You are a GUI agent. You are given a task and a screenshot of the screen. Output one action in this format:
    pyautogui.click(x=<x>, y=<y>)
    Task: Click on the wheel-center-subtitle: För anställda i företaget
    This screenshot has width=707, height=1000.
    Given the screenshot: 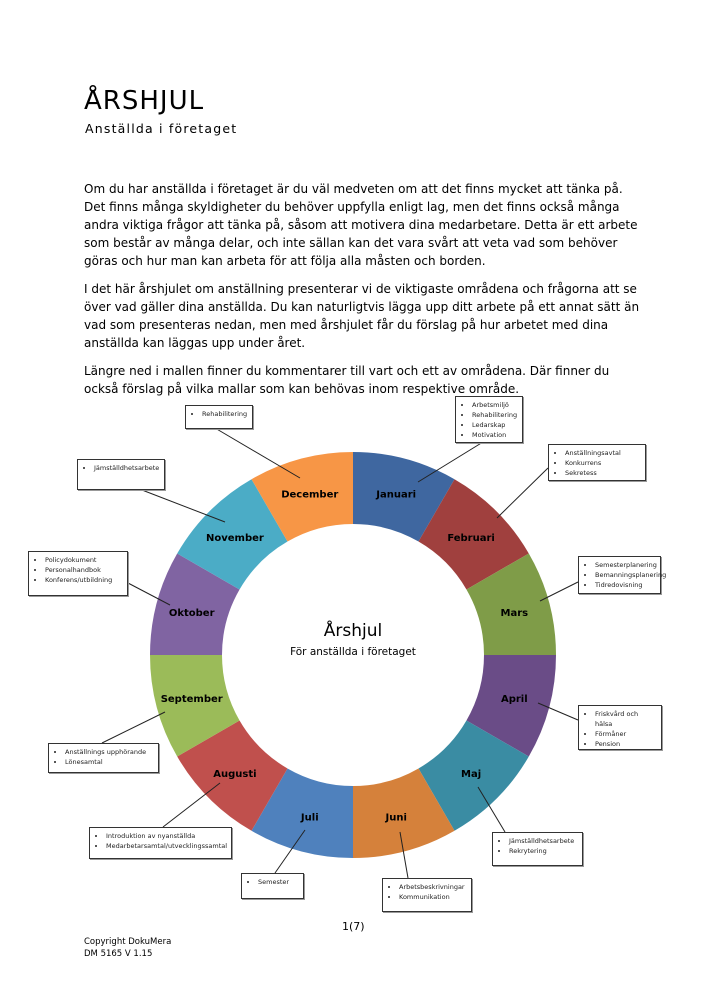 What is the action you would take?
    pyautogui.click(x=353, y=652)
    